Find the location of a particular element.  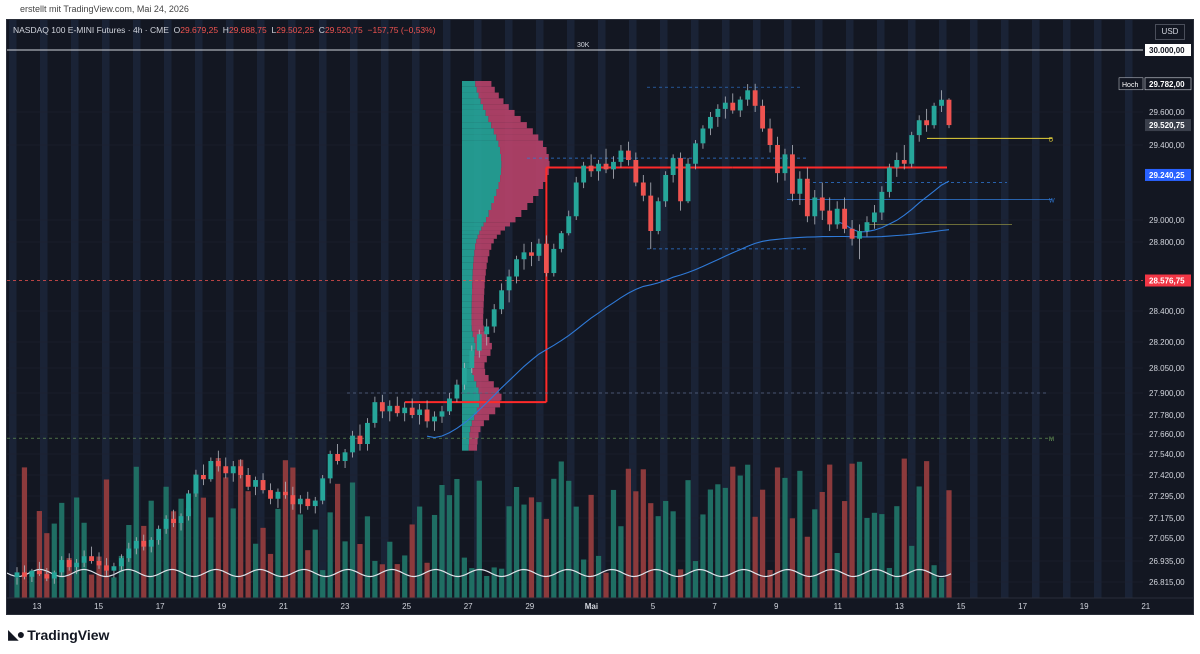

high-value: 29.688,75 is located at coordinates (247, 30).